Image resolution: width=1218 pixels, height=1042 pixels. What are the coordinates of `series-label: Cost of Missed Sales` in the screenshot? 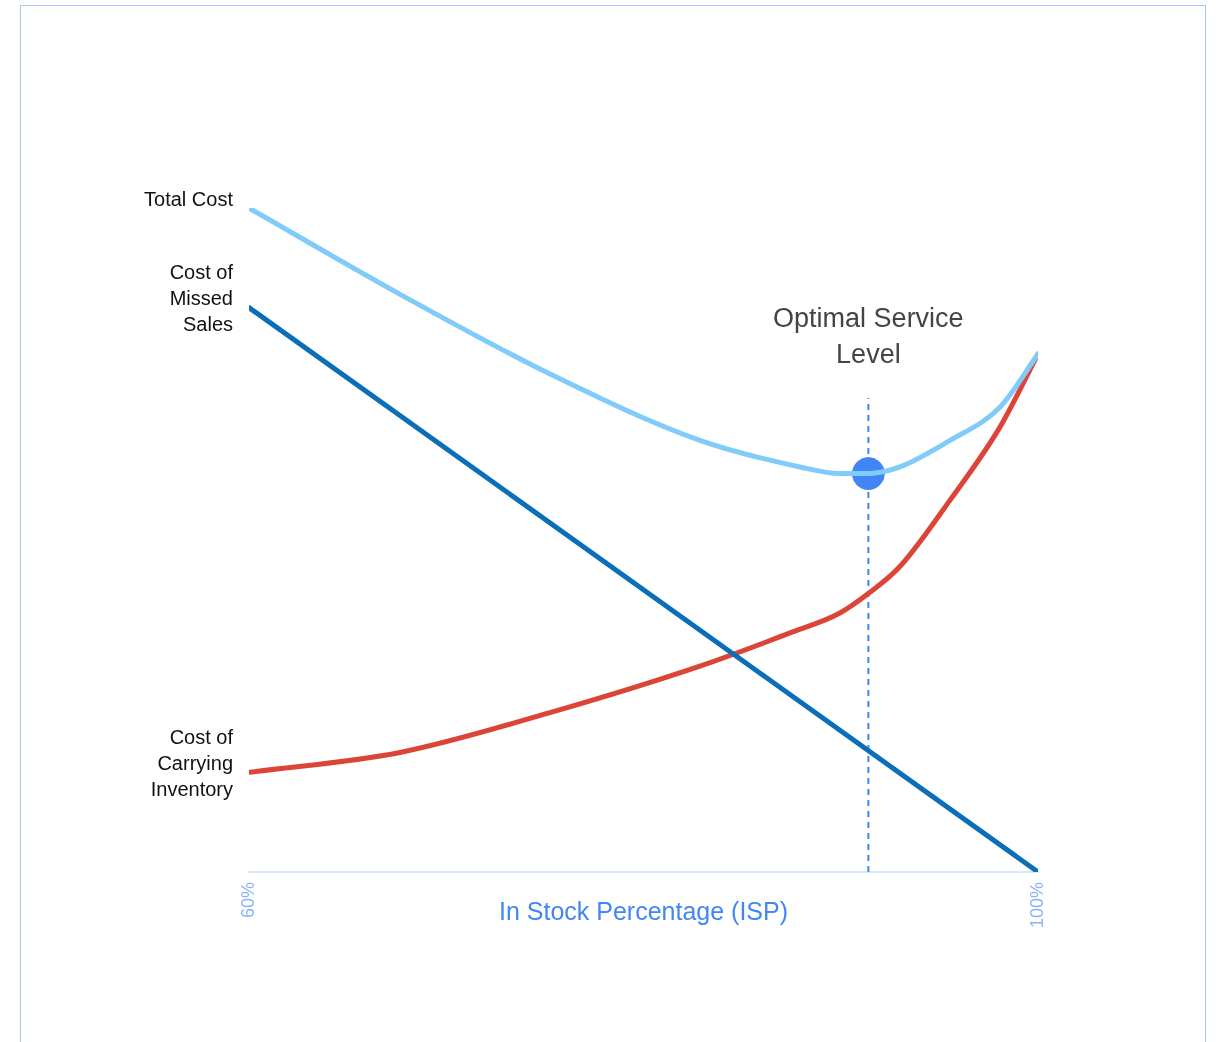 It's located at (201, 298).